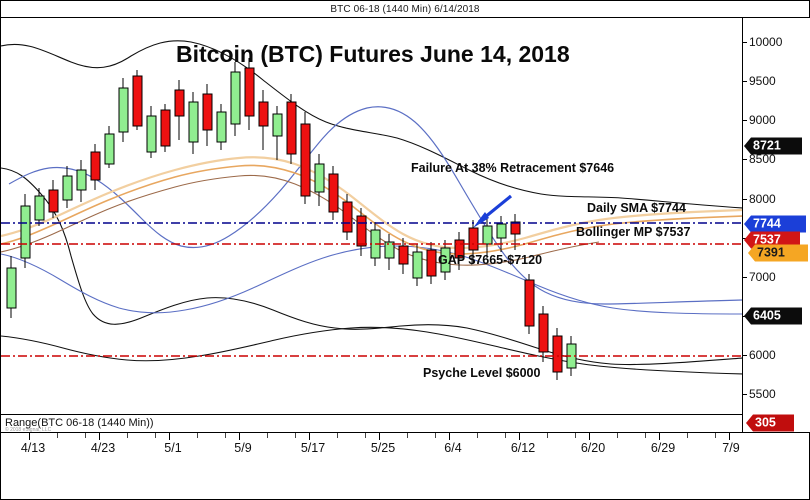 Image resolution: width=810 pixels, height=500 pixels. What do you see at coordinates (523, 448) in the screenshot?
I see `date-label-7: 6/12` at bounding box center [523, 448].